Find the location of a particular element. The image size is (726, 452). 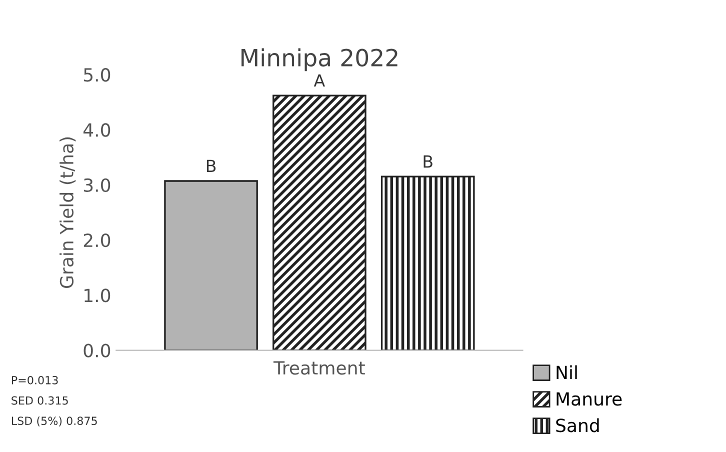

legend-label: Manure is located at coordinates (589, 399).